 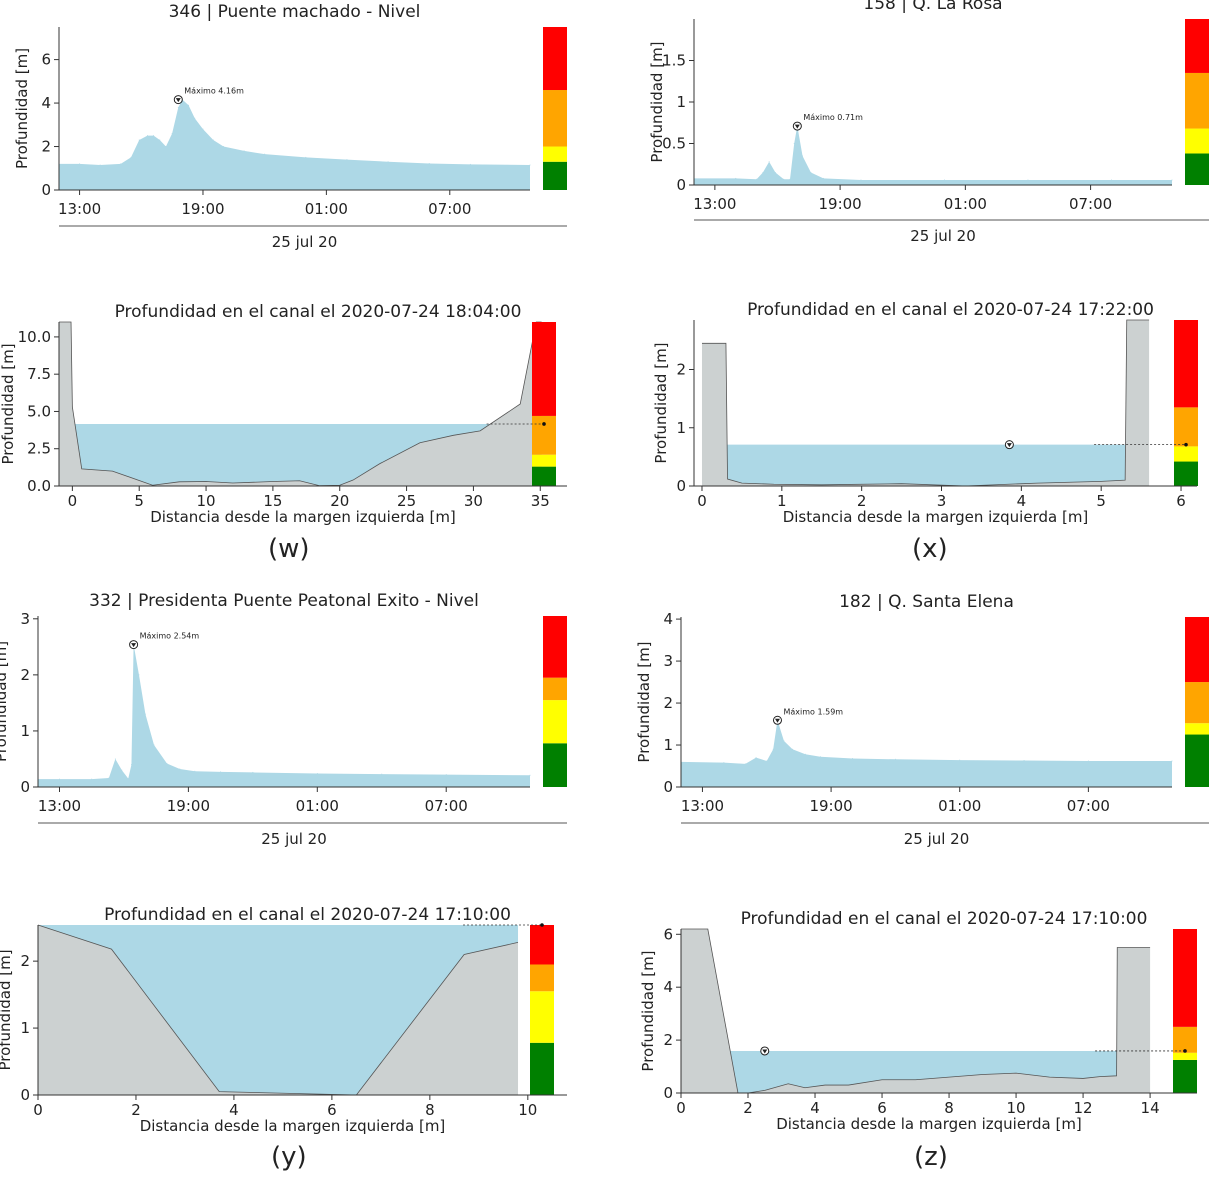 I want to click on x-tick-label: 19:00, so click(x=202, y=209).